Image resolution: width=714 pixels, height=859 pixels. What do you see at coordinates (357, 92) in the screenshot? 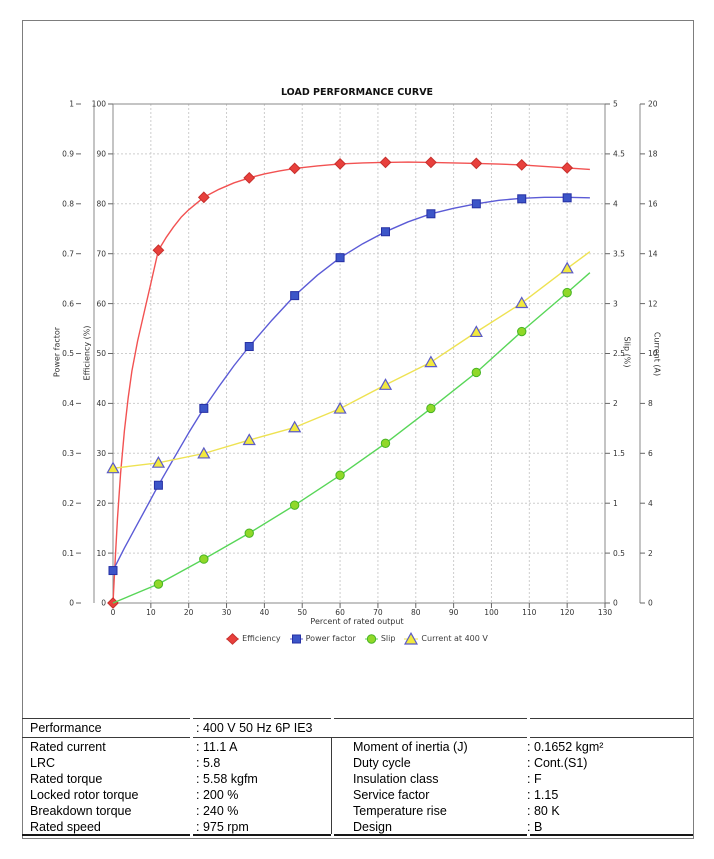
I see `chart-title: LOAD PERFORMANCE CURVE` at bounding box center [357, 92].